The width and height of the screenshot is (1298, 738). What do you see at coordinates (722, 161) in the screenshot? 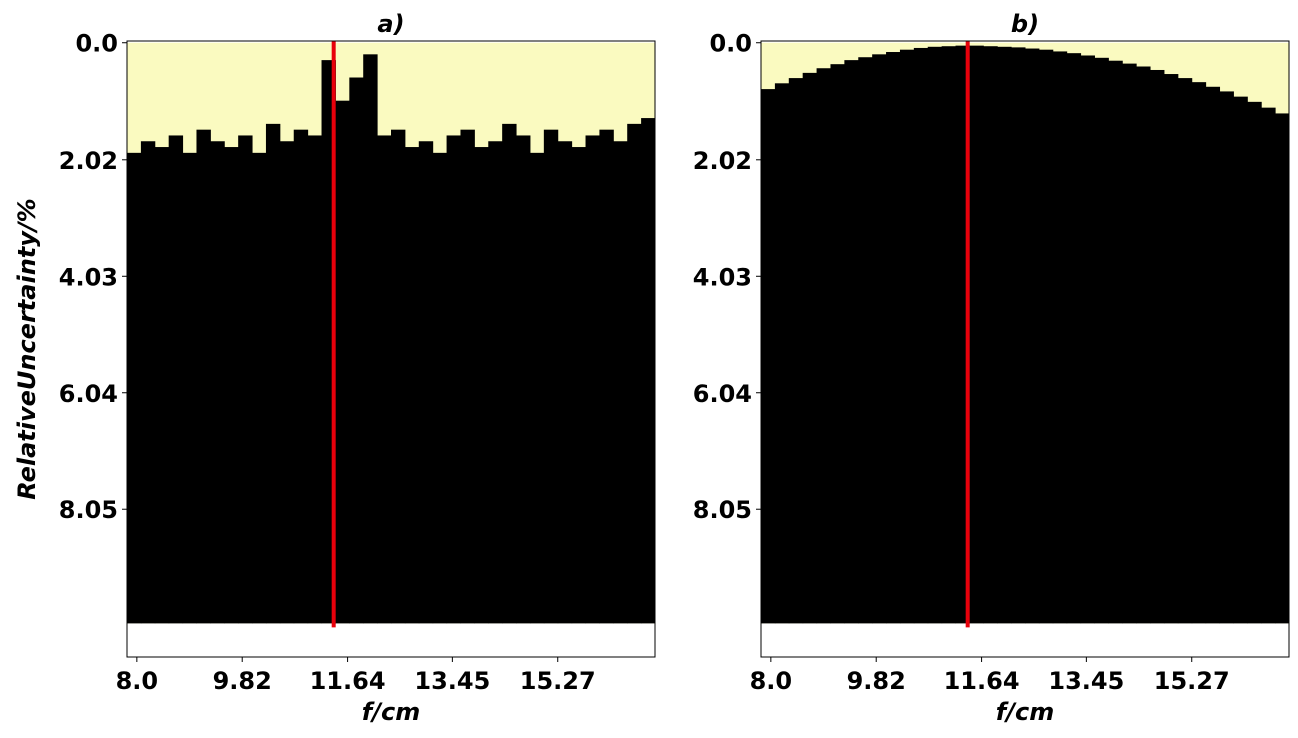
I see `y-tick-label: 2.02` at bounding box center [722, 161].